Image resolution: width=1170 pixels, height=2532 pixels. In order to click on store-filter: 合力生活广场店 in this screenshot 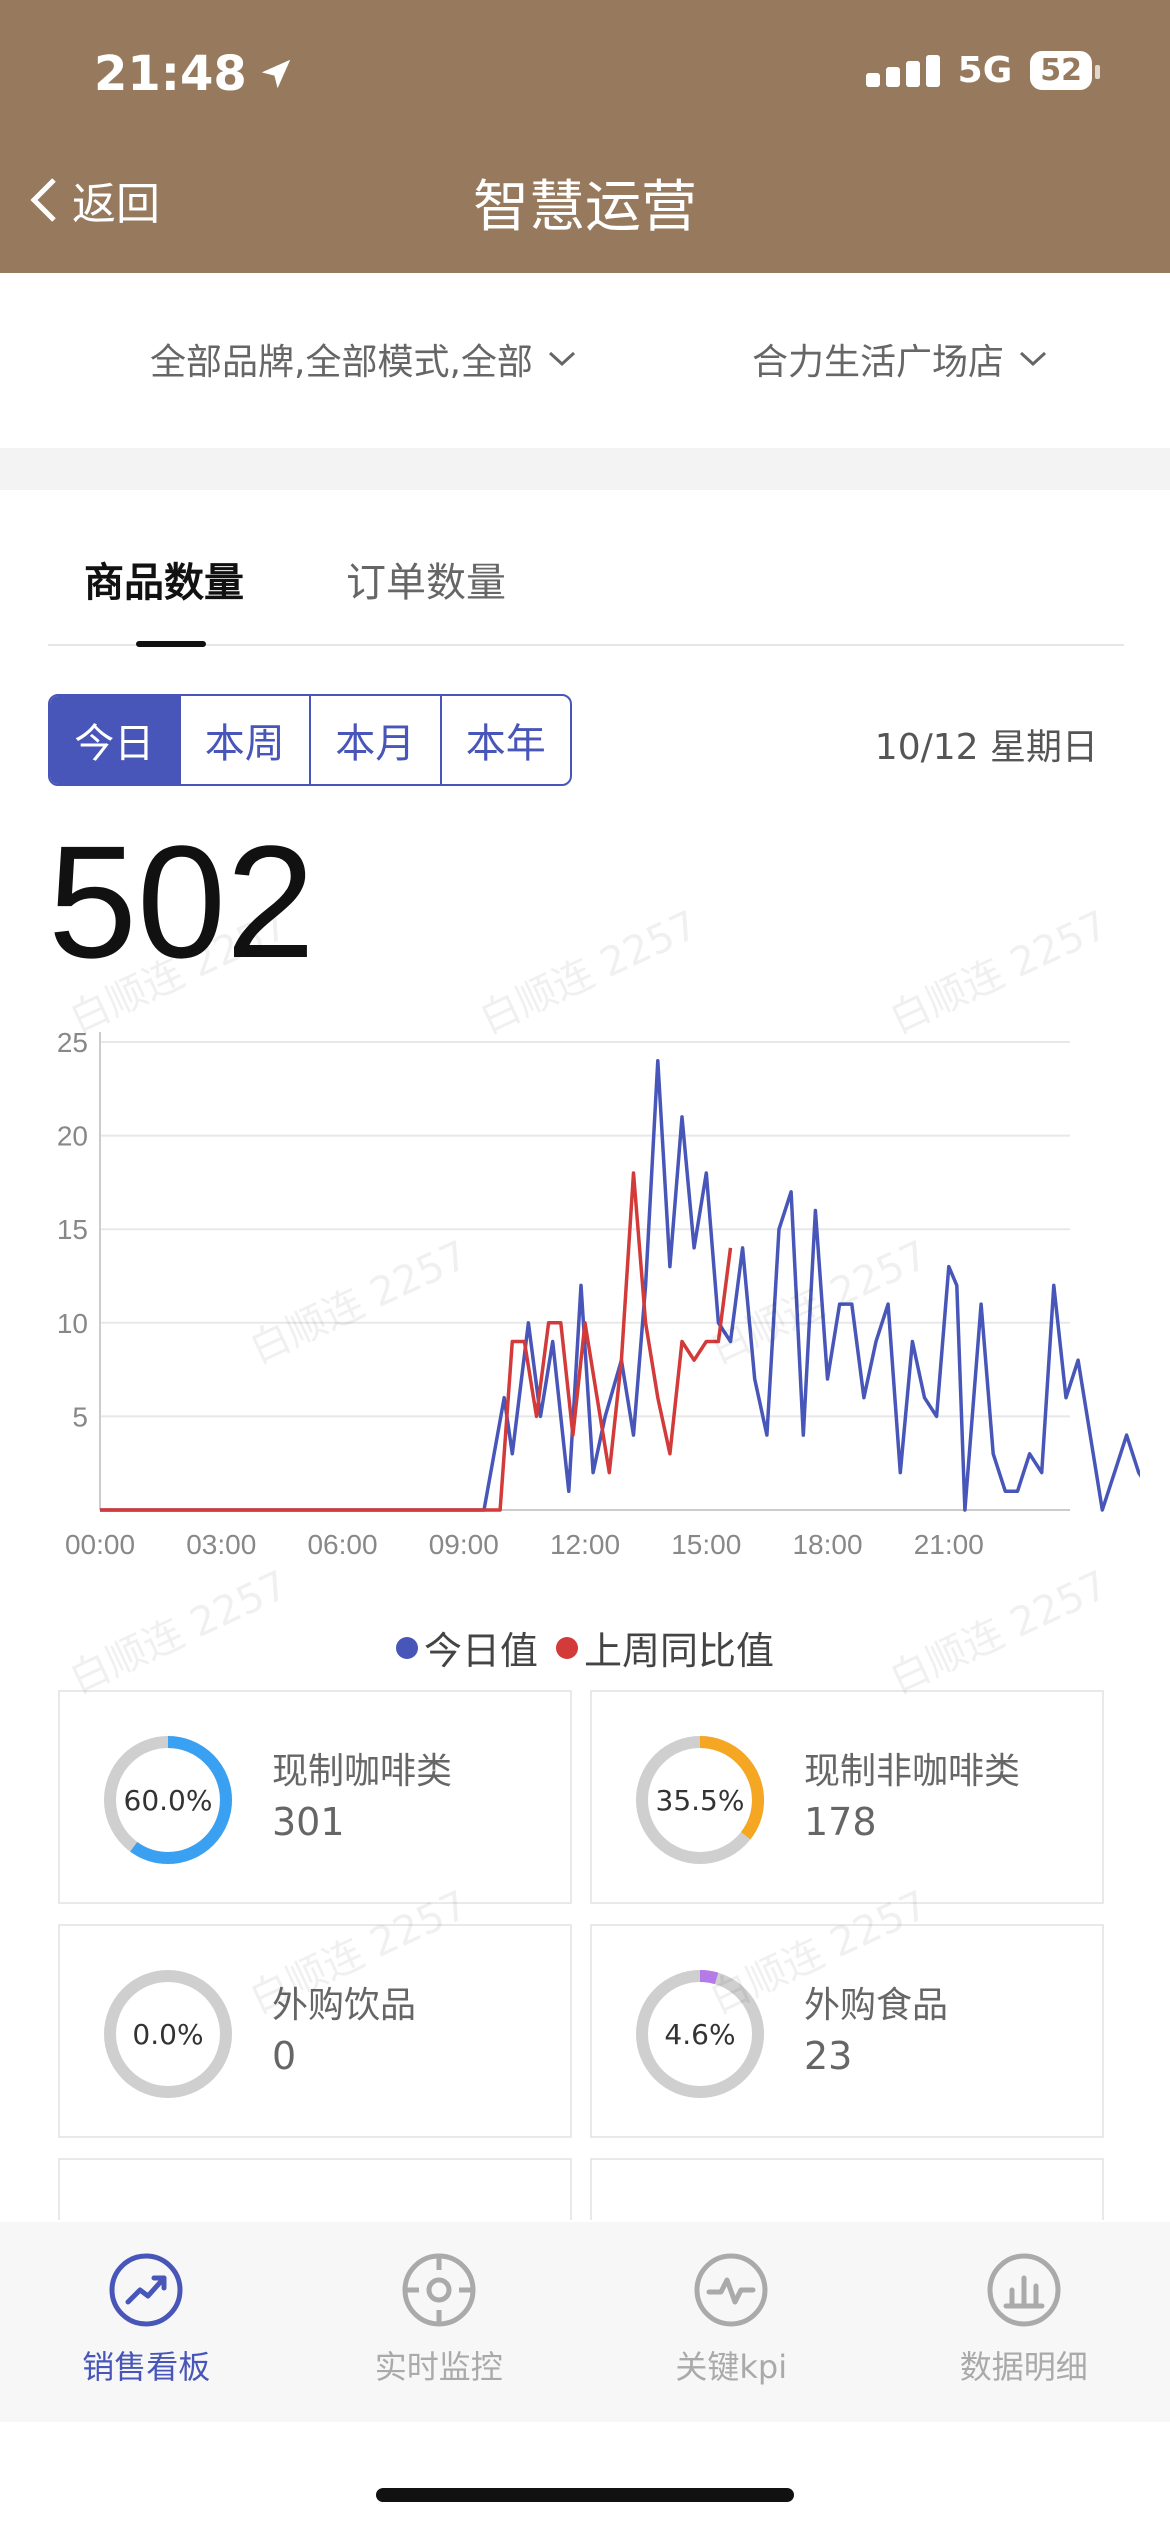, I will do `click(900, 359)`.